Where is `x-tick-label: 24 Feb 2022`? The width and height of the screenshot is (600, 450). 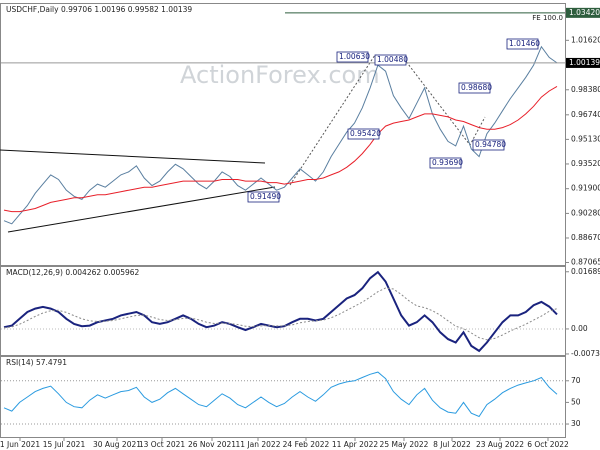
x-tick-label: 24 Feb 2022 is located at coordinates (306, 444).